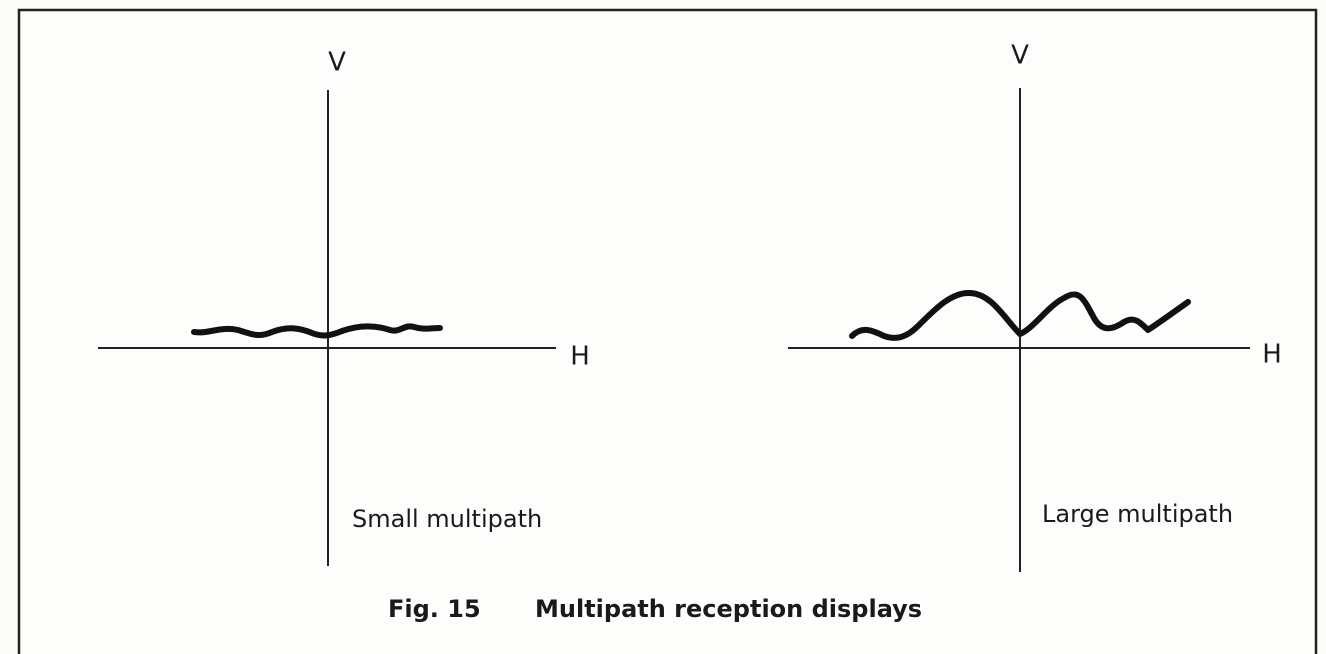 The width and height of the screenshot is (1326, 654). What do you see at coordinates (728, 609) in the screenshot?
I see `figure-caption: Multipath reception displays` at bounding box center [728, 609].